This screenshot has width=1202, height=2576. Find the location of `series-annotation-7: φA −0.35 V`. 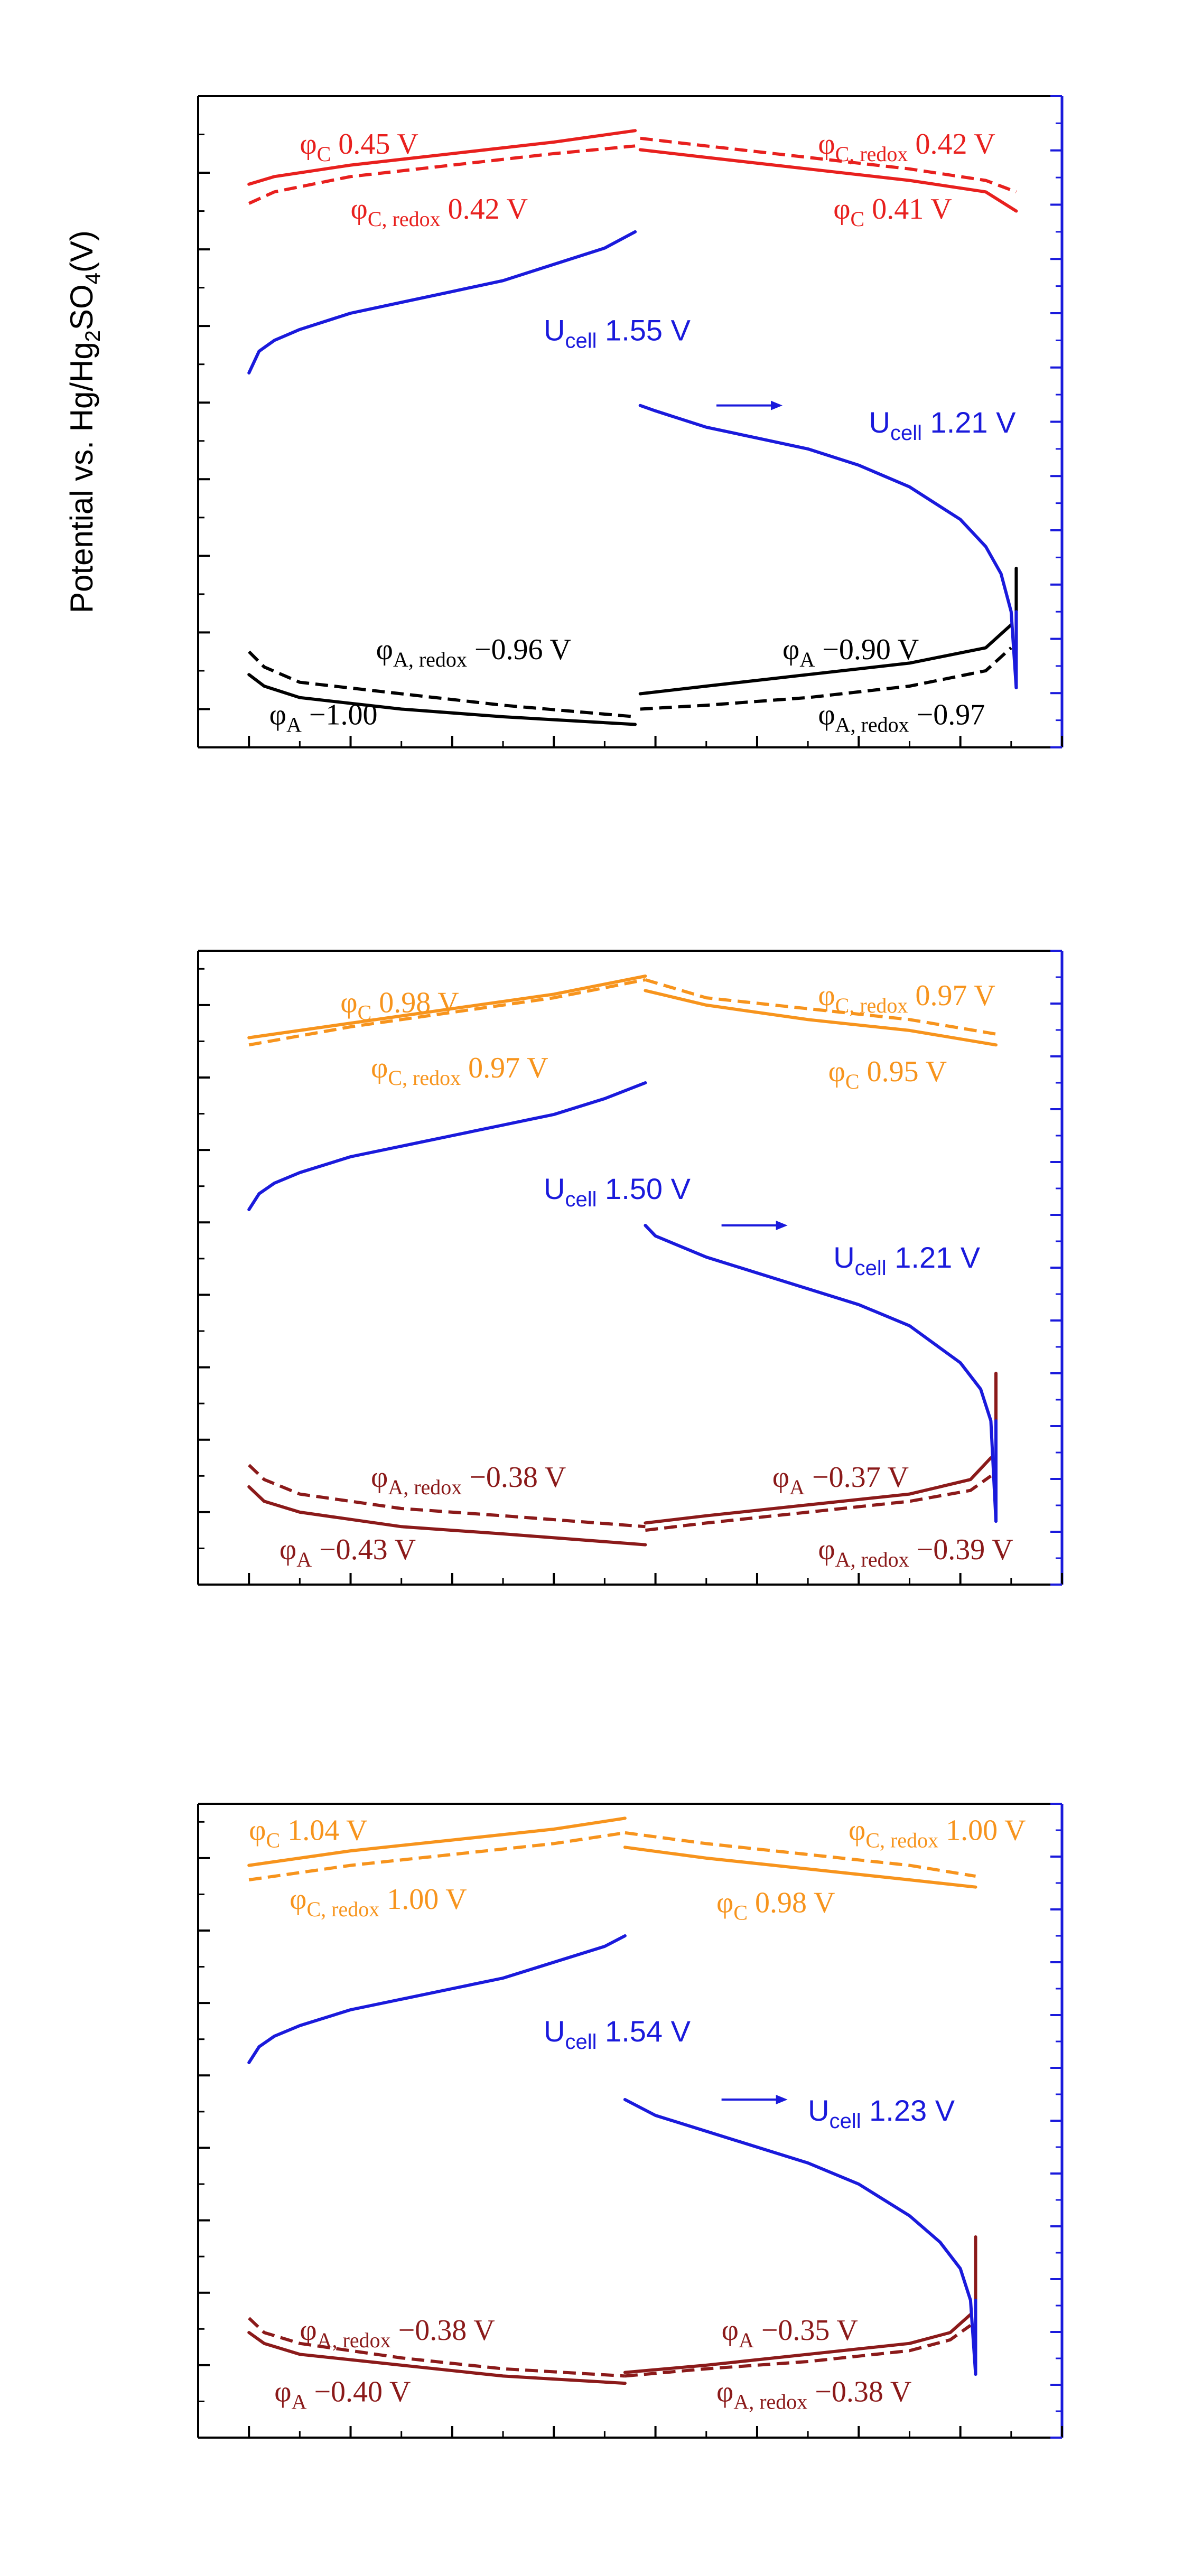

series-annotation-7: φA −0.35 V is located at coordinates (790, 2333).